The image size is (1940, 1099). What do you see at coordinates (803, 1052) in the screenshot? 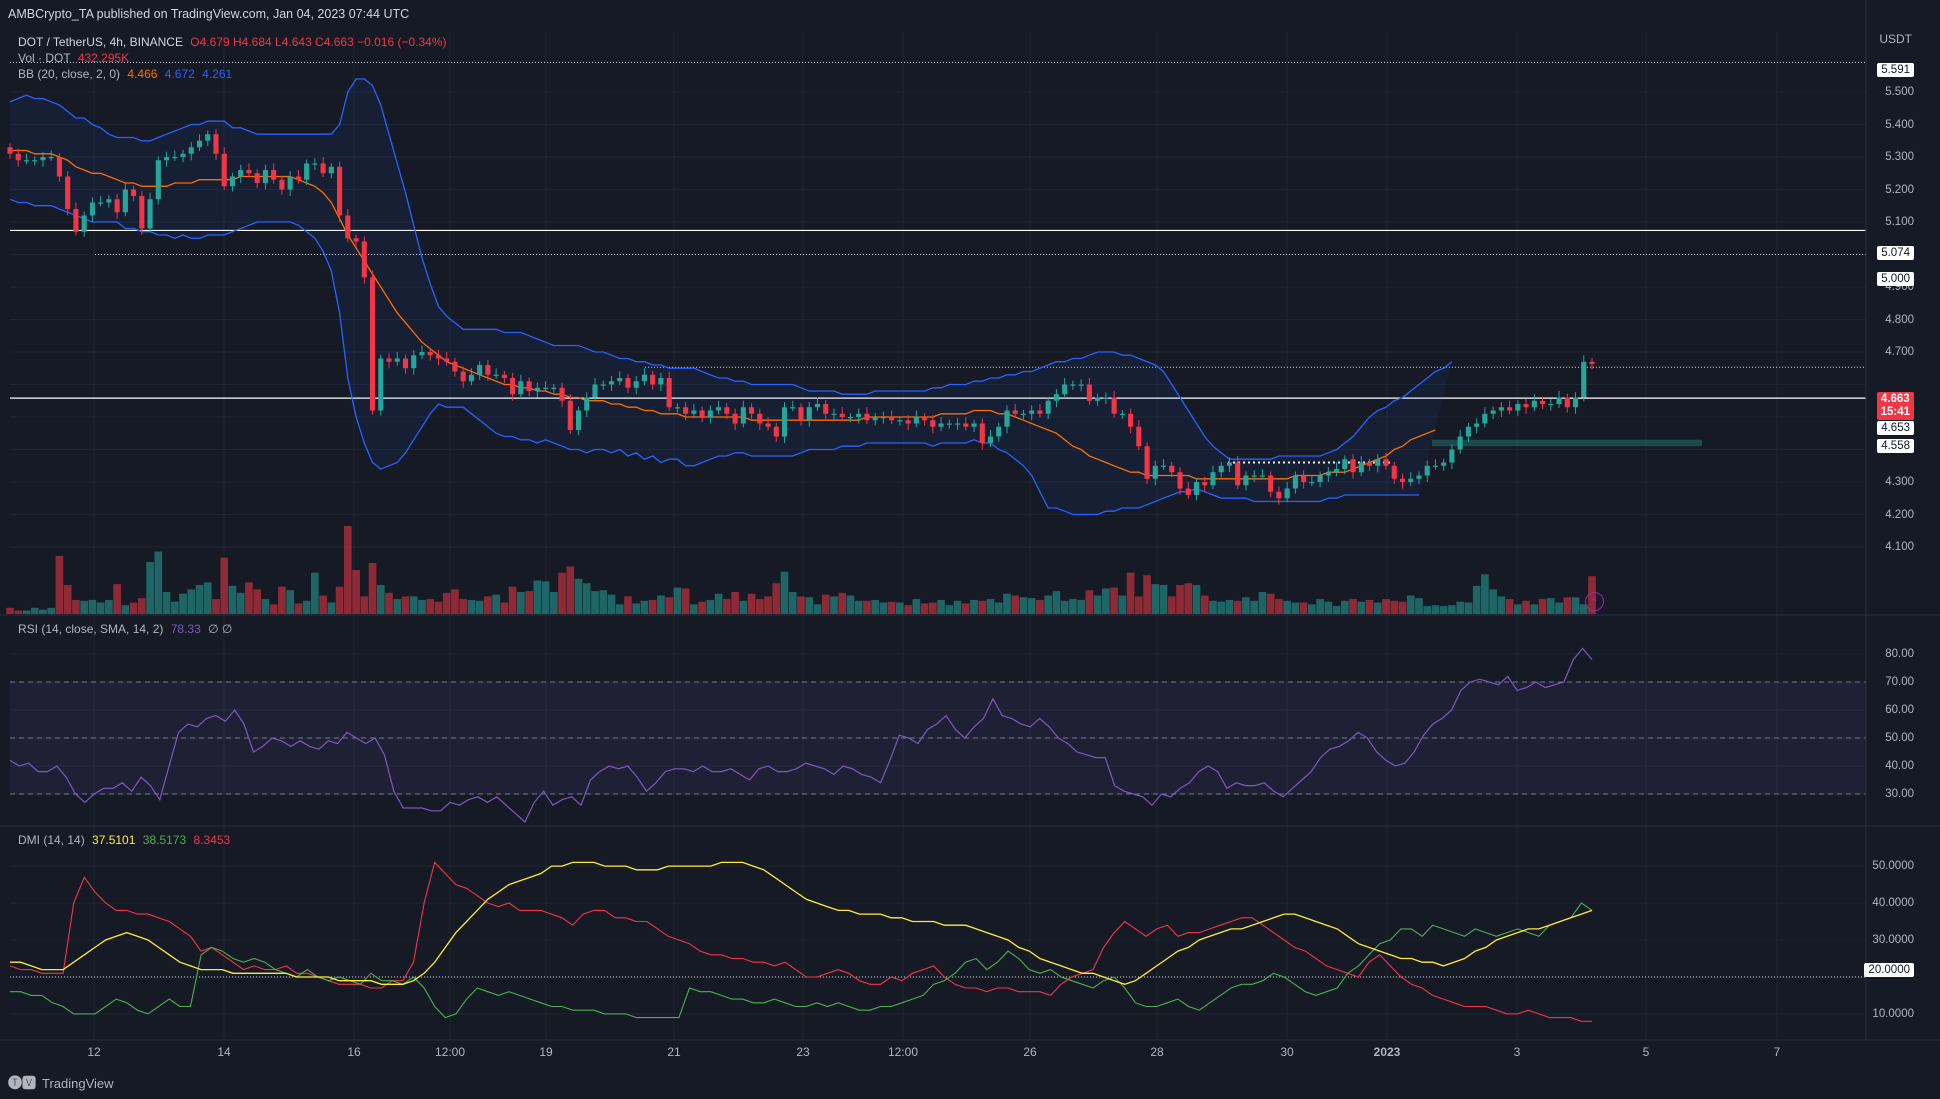
I see `time-tick: 23` at bounding box center [803, 1052].